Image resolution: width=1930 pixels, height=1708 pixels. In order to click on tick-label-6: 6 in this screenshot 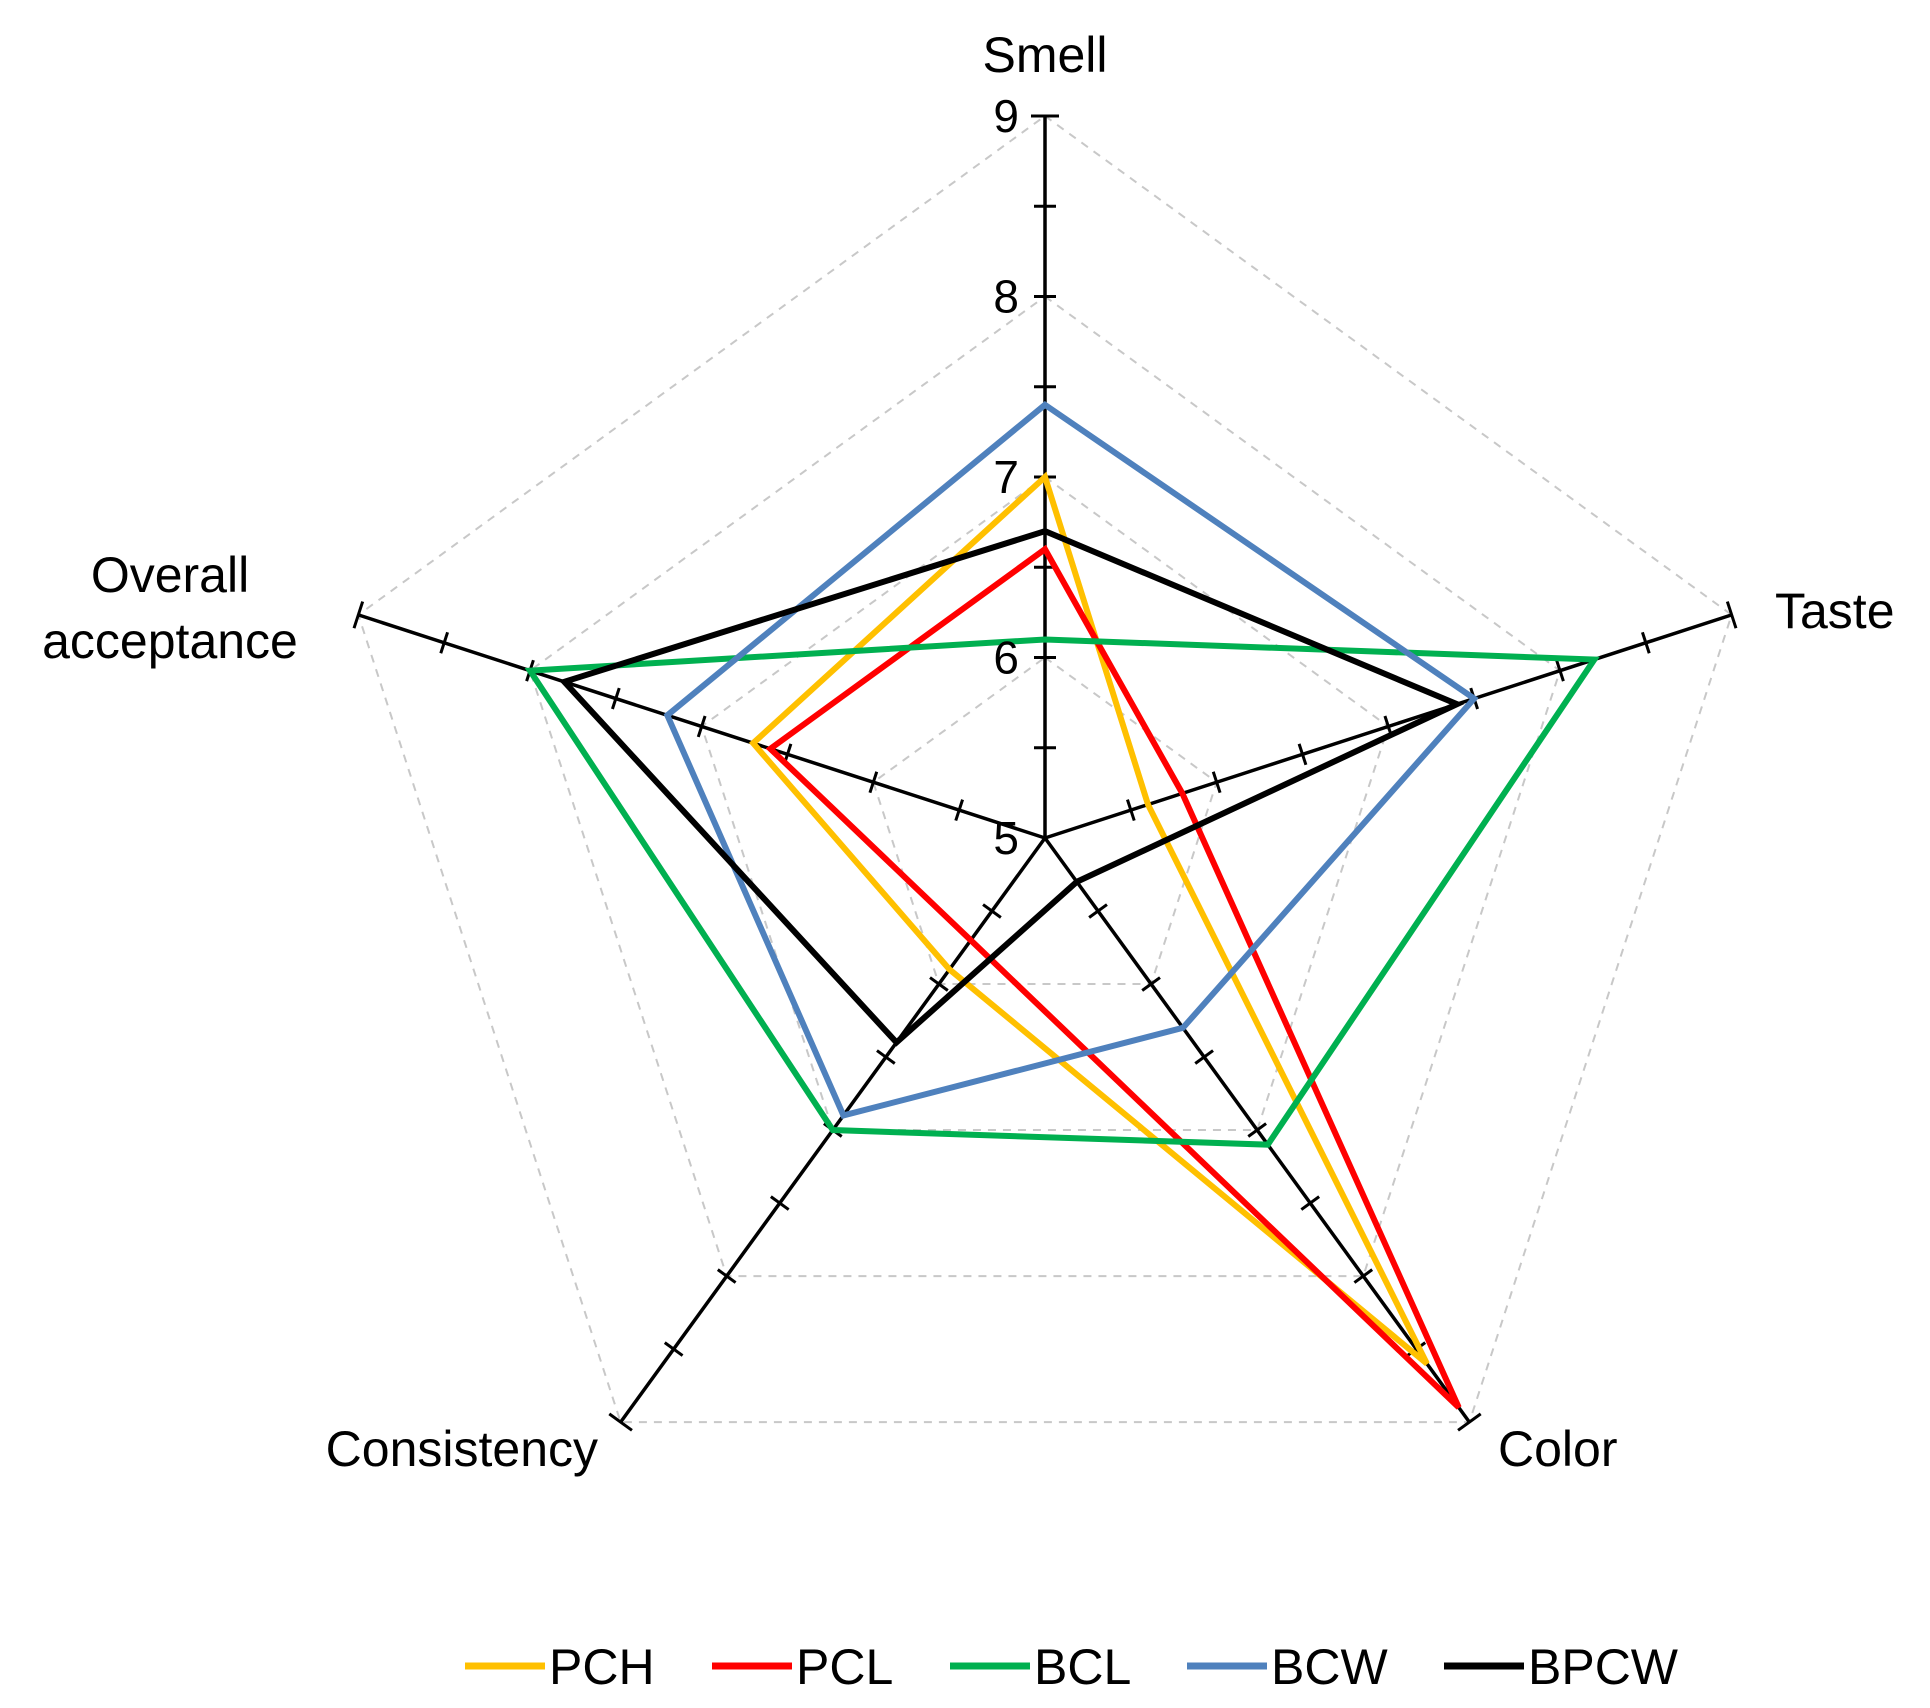, I will do `click(1006, 658)`.